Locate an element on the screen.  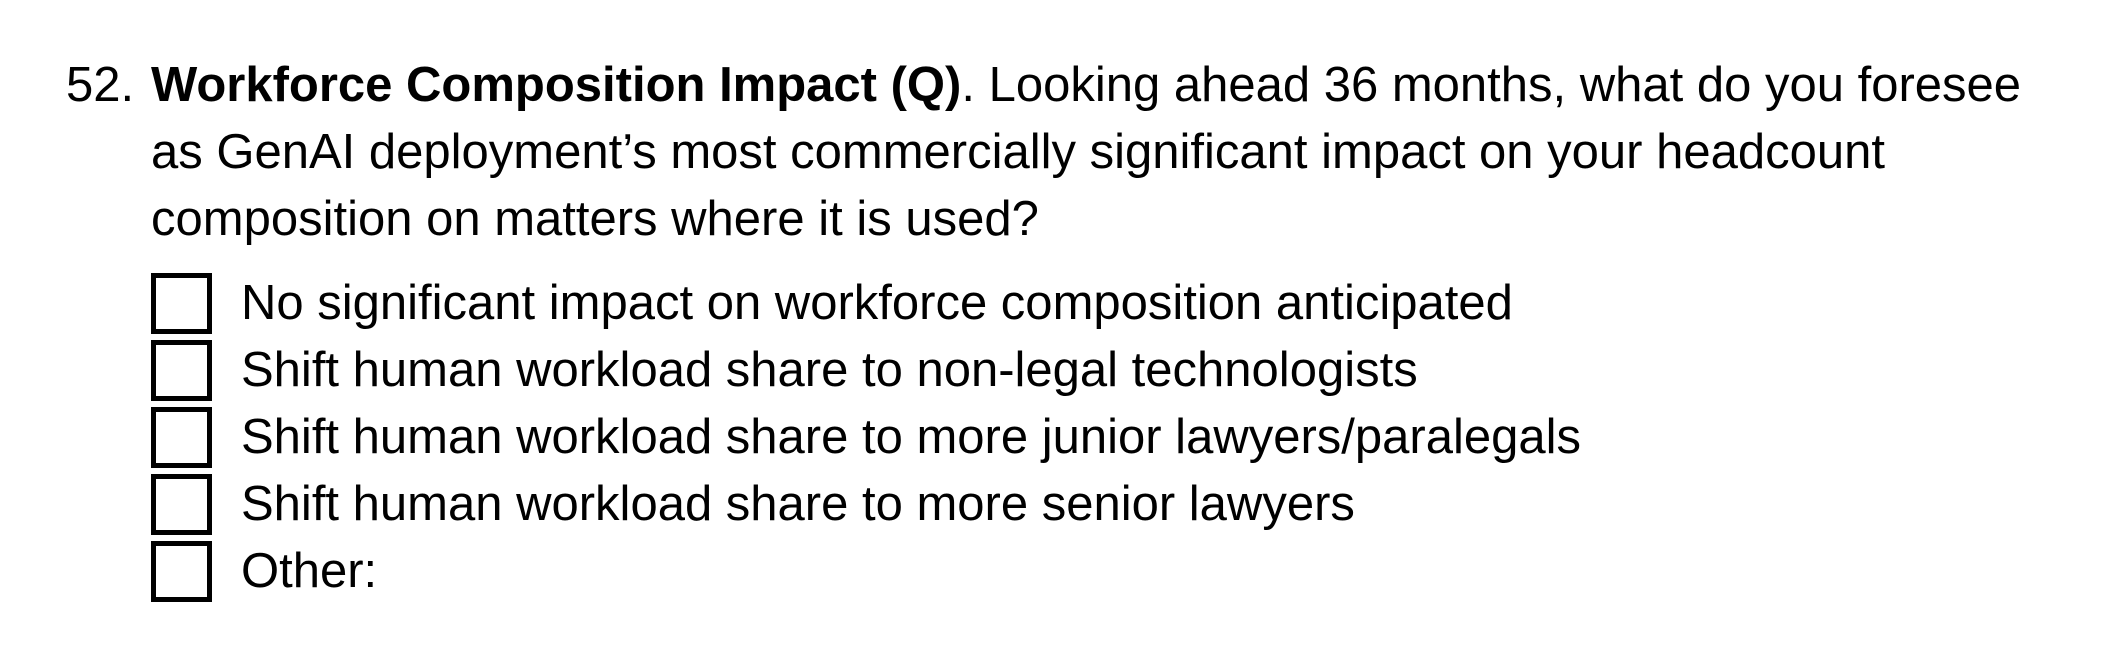
checkbox-no-significant-impact is located at coordinates (181, 303).